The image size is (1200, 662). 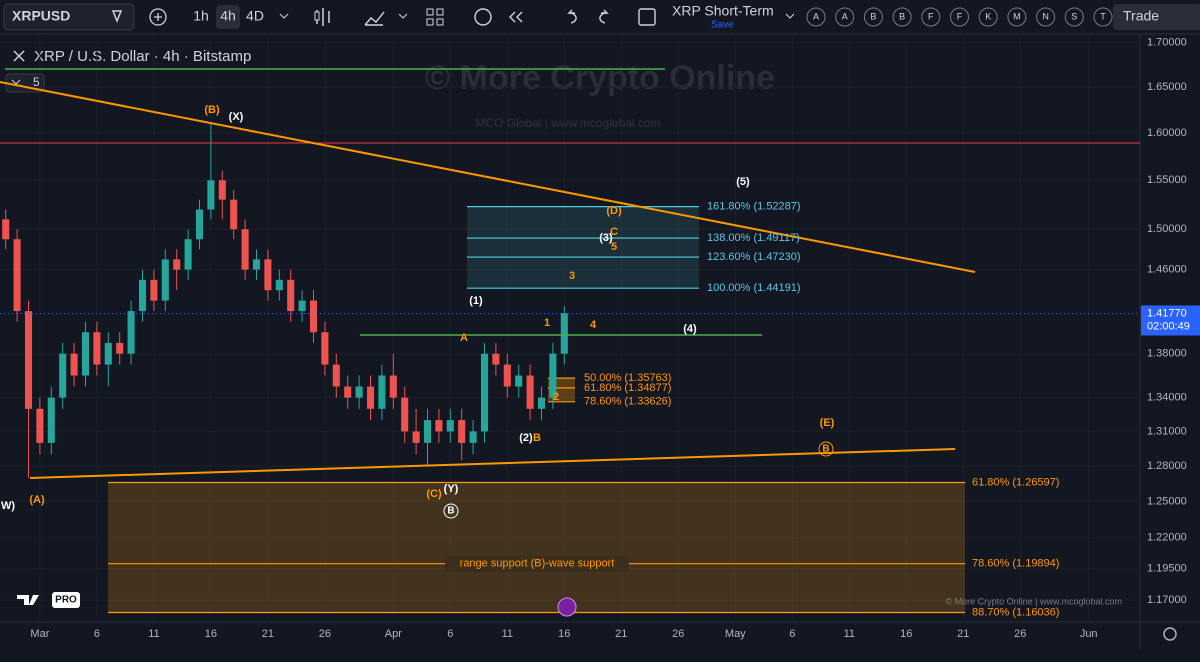 What do you see at coordinates (228, 16) in the screenshot?
I see `interval: 4h` at bounding box center [228, 16].